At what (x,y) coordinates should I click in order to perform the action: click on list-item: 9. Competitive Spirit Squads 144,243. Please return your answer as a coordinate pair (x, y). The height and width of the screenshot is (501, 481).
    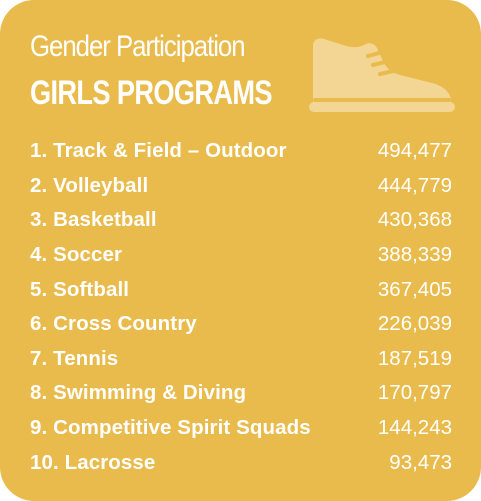
    Looking at the image, I should click on (241, 428).